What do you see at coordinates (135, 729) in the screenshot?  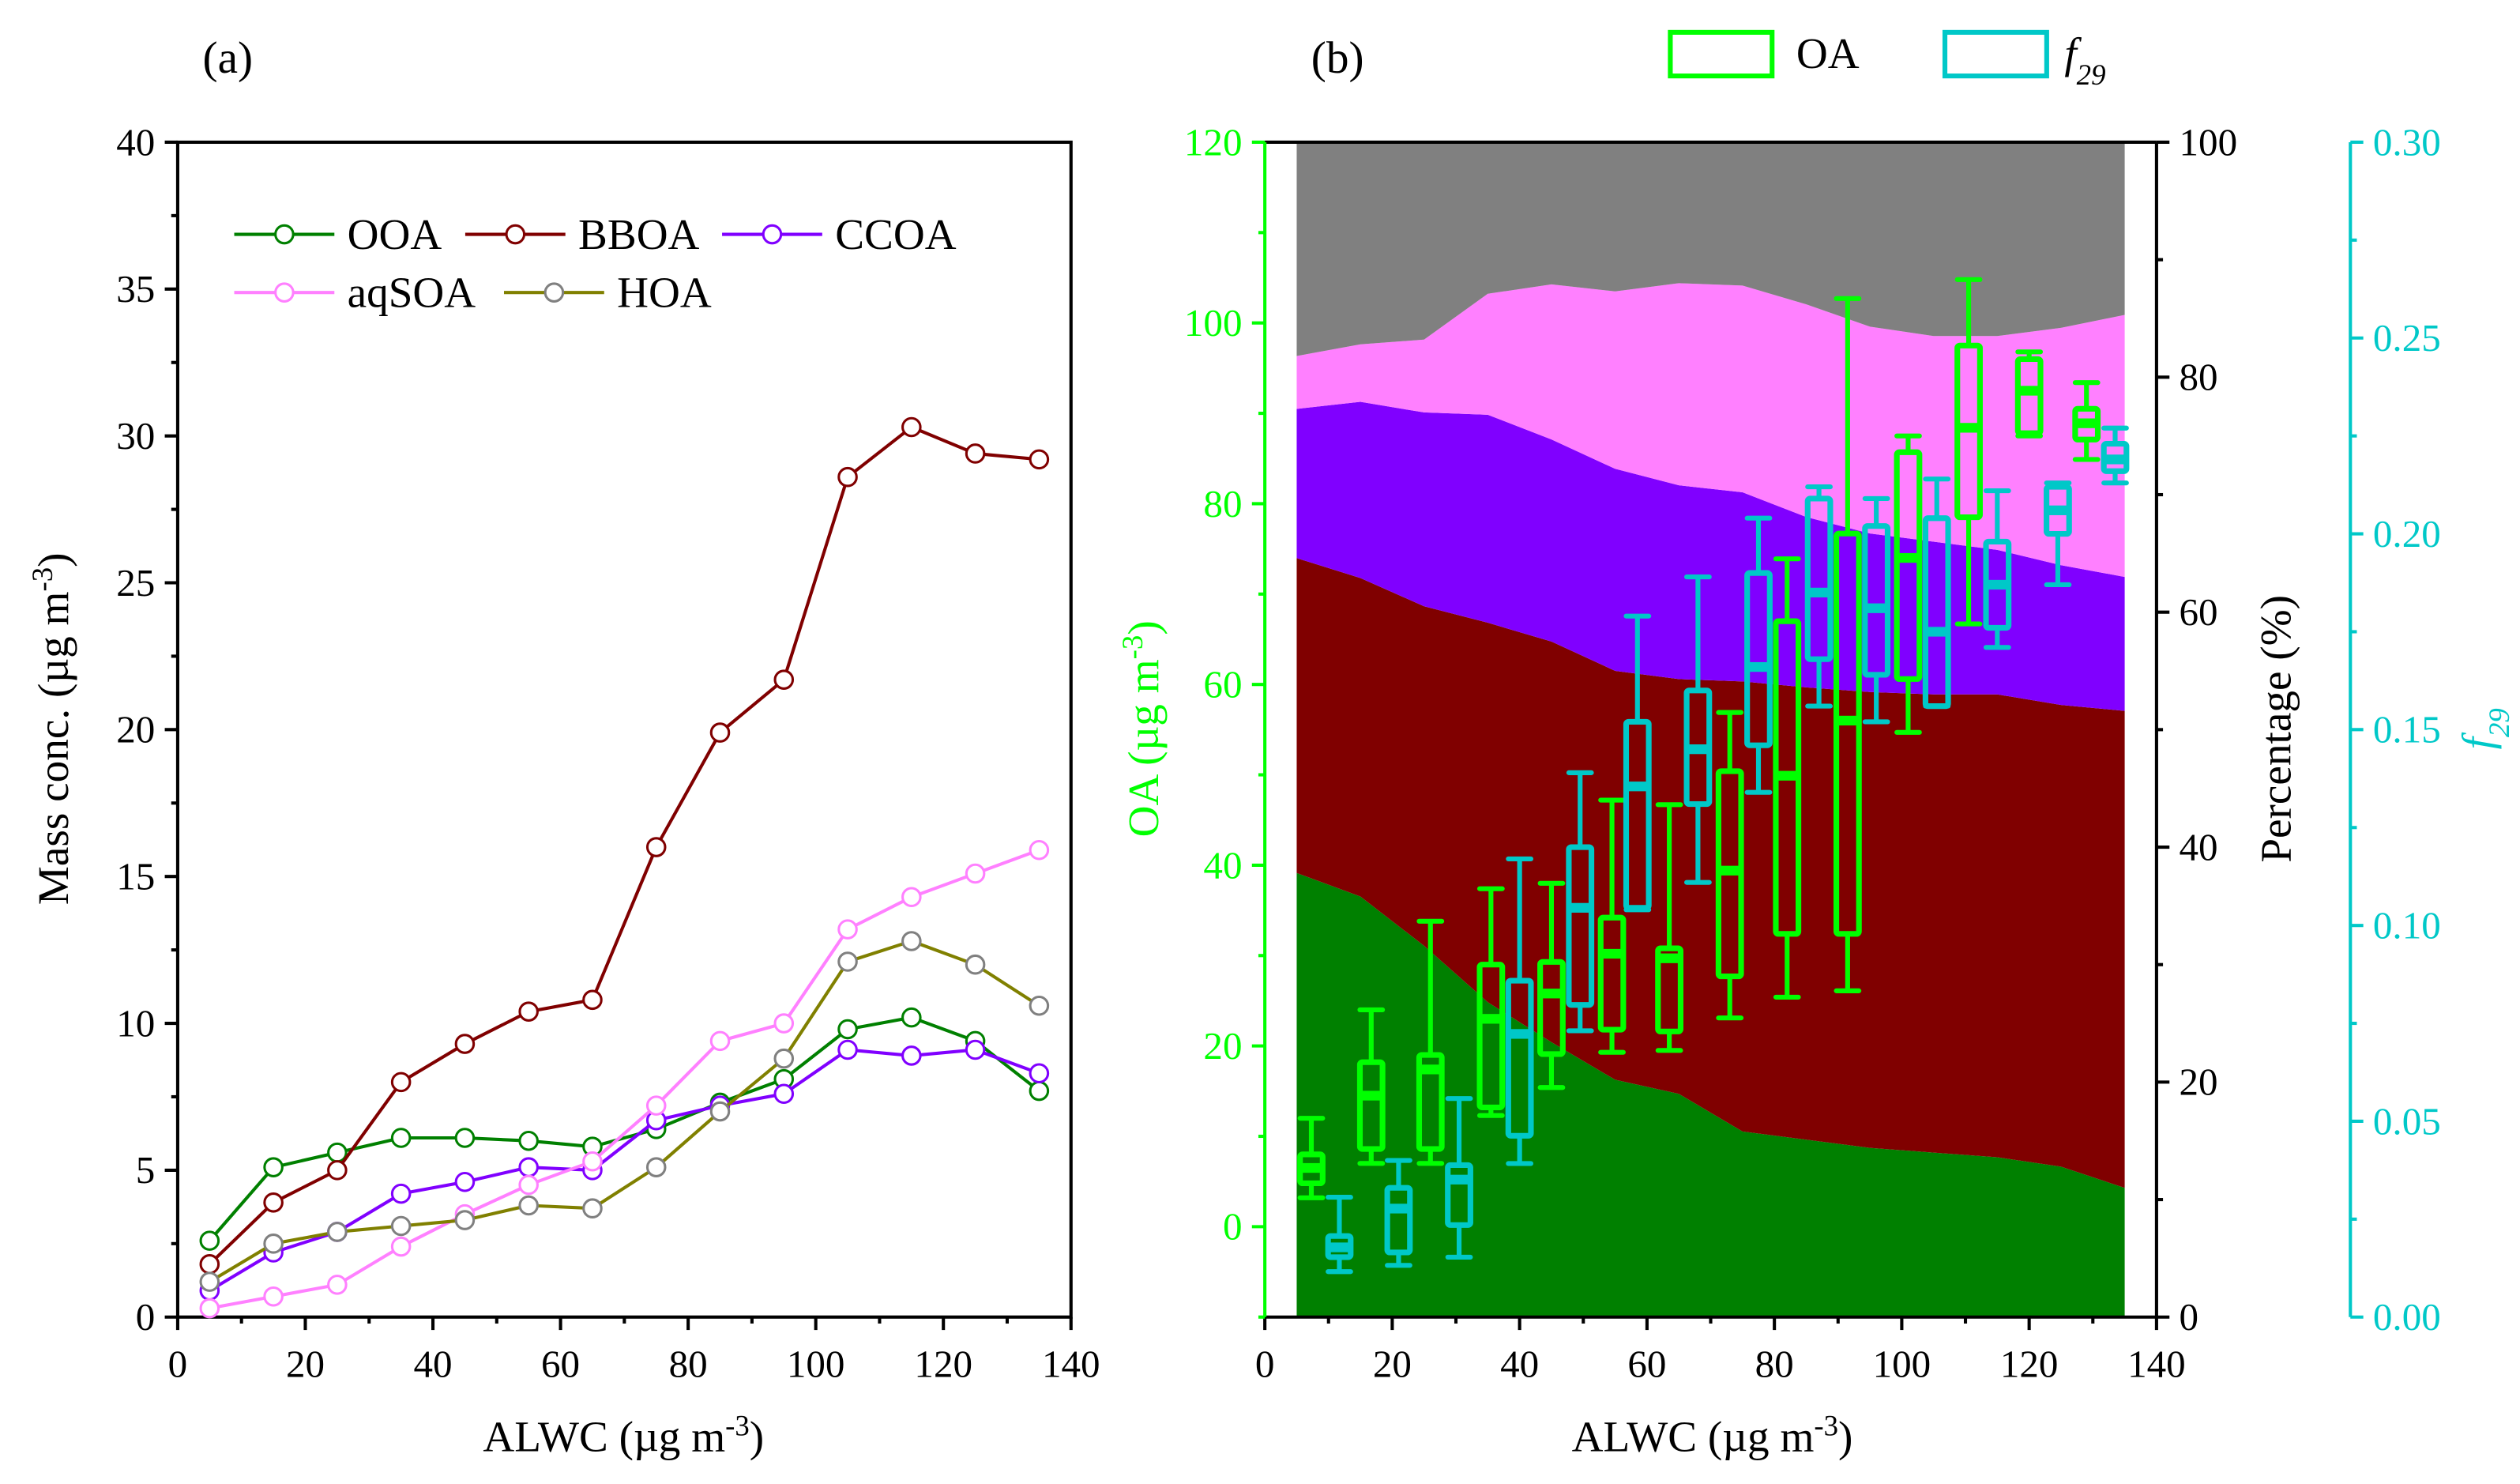 I see `y-tick-label: 20` at bounding box center [135, 729].